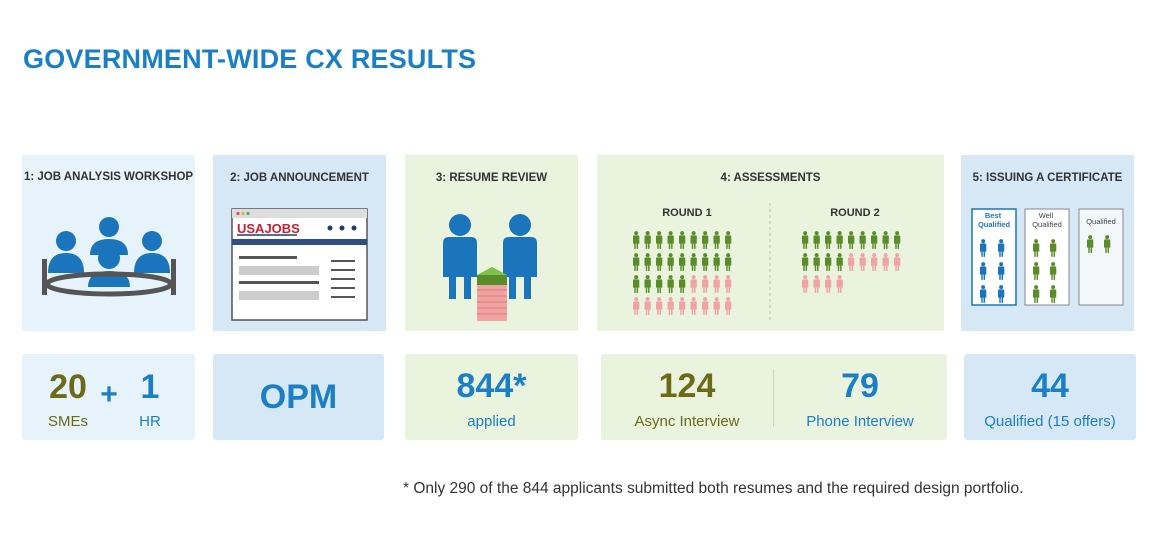  What do you see at coordinates (855, 213) in the screenshot?
I see `round-2-label: ROUND 2` at bounding box center [855, 213].